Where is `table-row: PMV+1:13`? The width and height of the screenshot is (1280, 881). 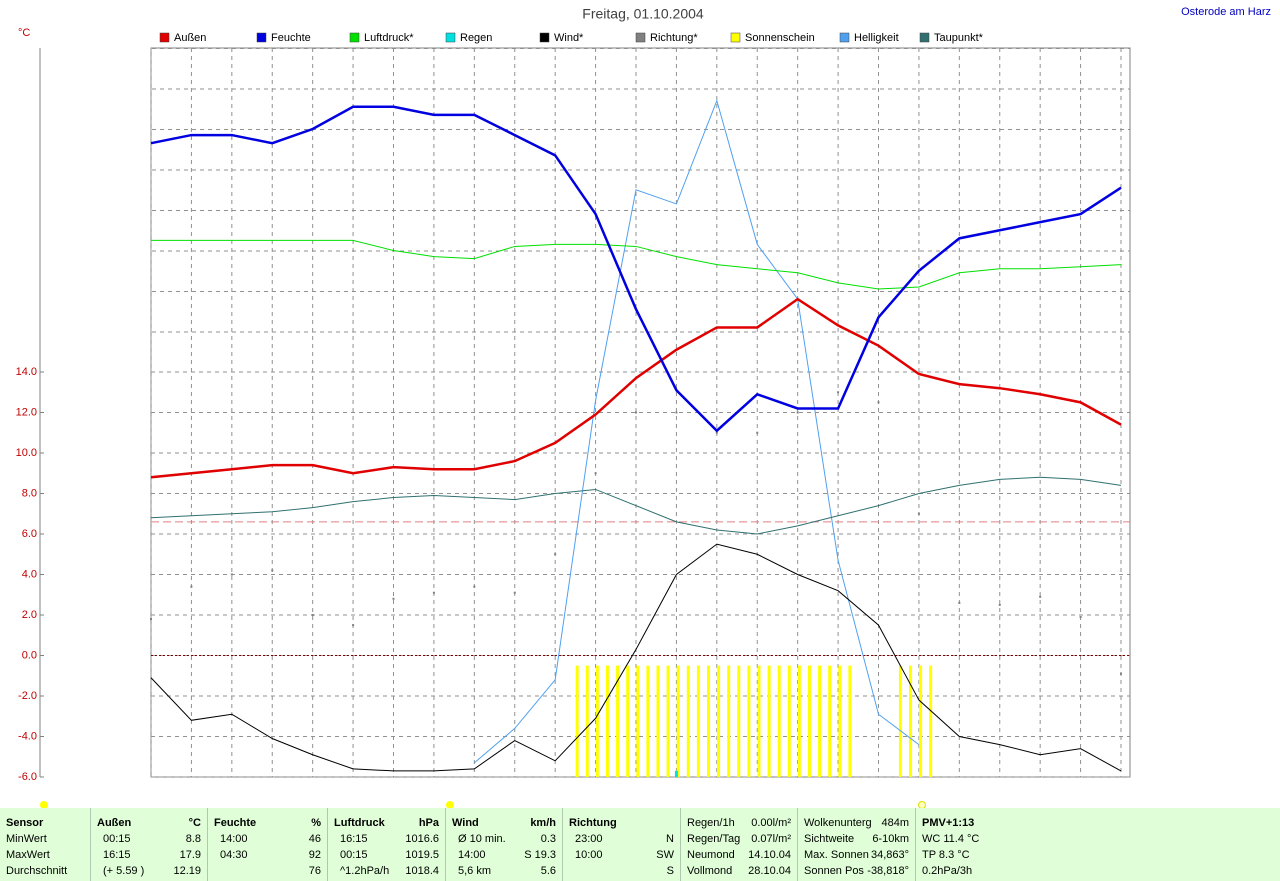
table-row: PMV+1:13 is located at coordinates (975, 823).